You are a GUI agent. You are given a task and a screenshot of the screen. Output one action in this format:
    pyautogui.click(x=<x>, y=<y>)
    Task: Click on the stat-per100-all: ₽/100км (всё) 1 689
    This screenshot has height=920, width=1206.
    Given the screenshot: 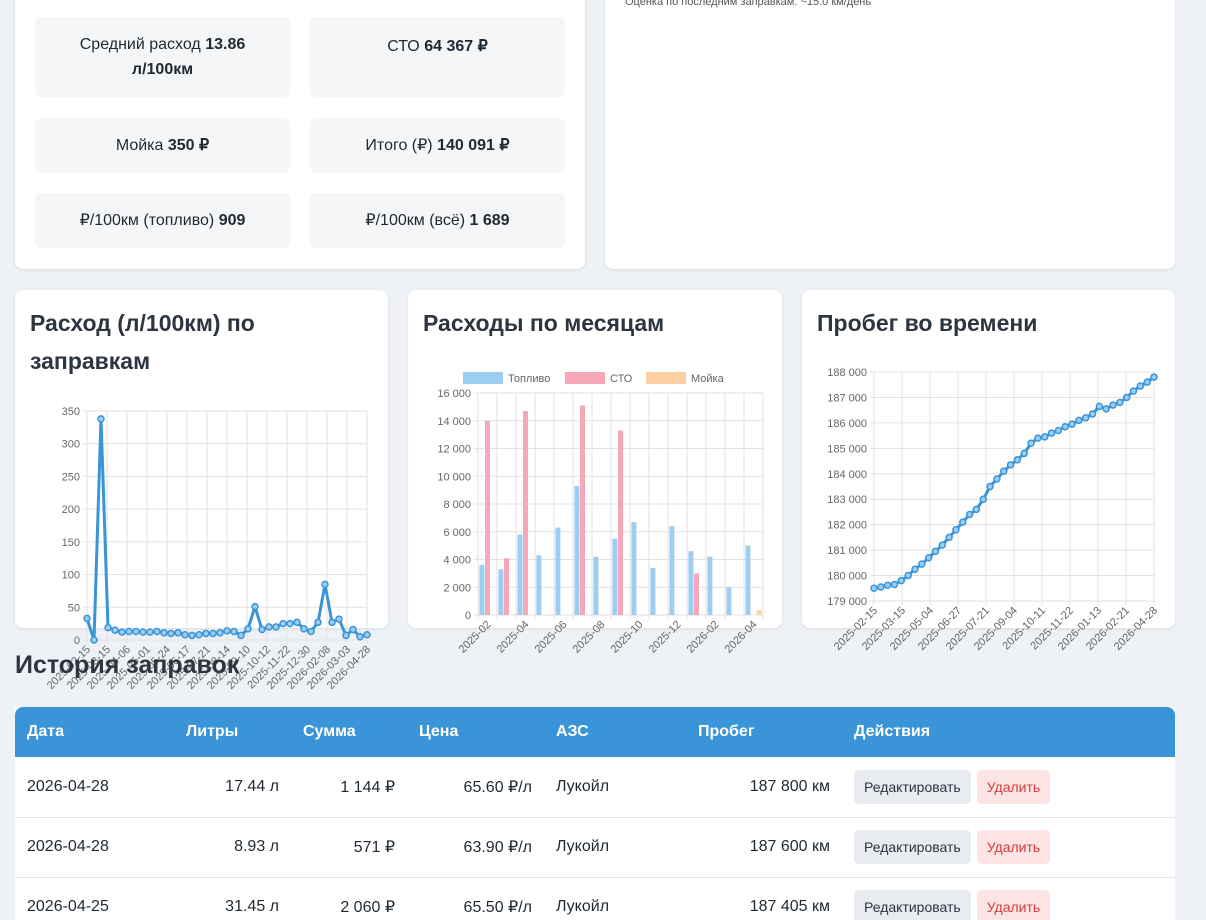 What is the action you would take?
    pyautogui.click(x=437, y=220)
    